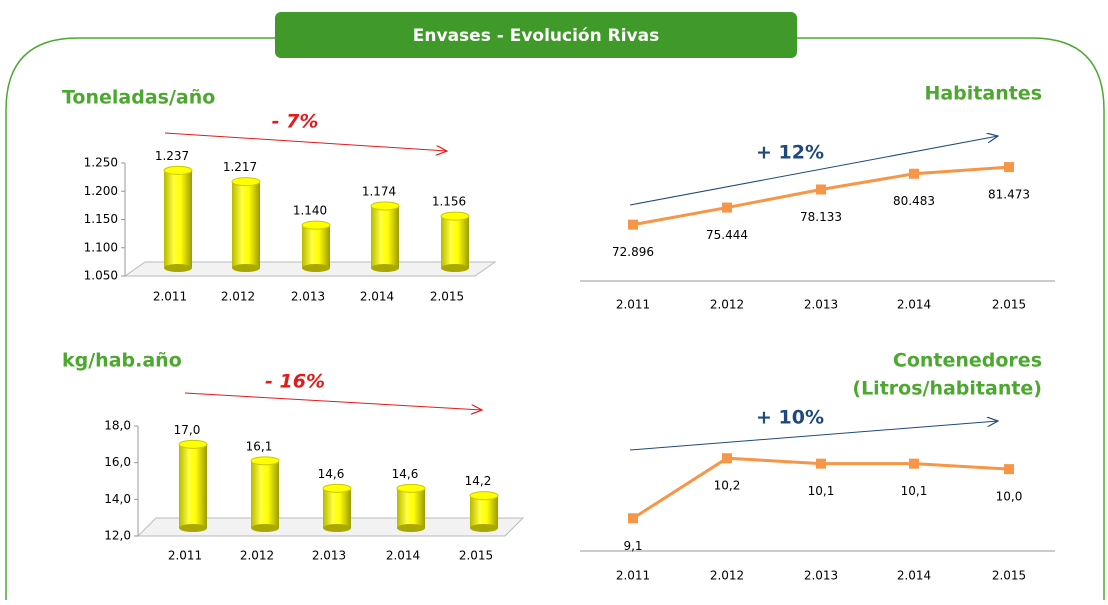 The height and width of the screenshot is (605, 1108). What do you see at coordinates (1009, 497) in the screenshot?
I see `value-label: 10,0` at bounding box center [1009, 497].